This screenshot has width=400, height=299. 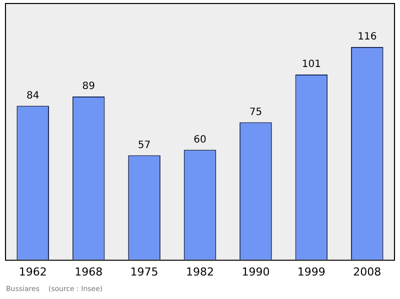 What do you see at coordinates (367, 37) in the screenshot?
I see `data-label: 116` at bounding box center [367, 37].